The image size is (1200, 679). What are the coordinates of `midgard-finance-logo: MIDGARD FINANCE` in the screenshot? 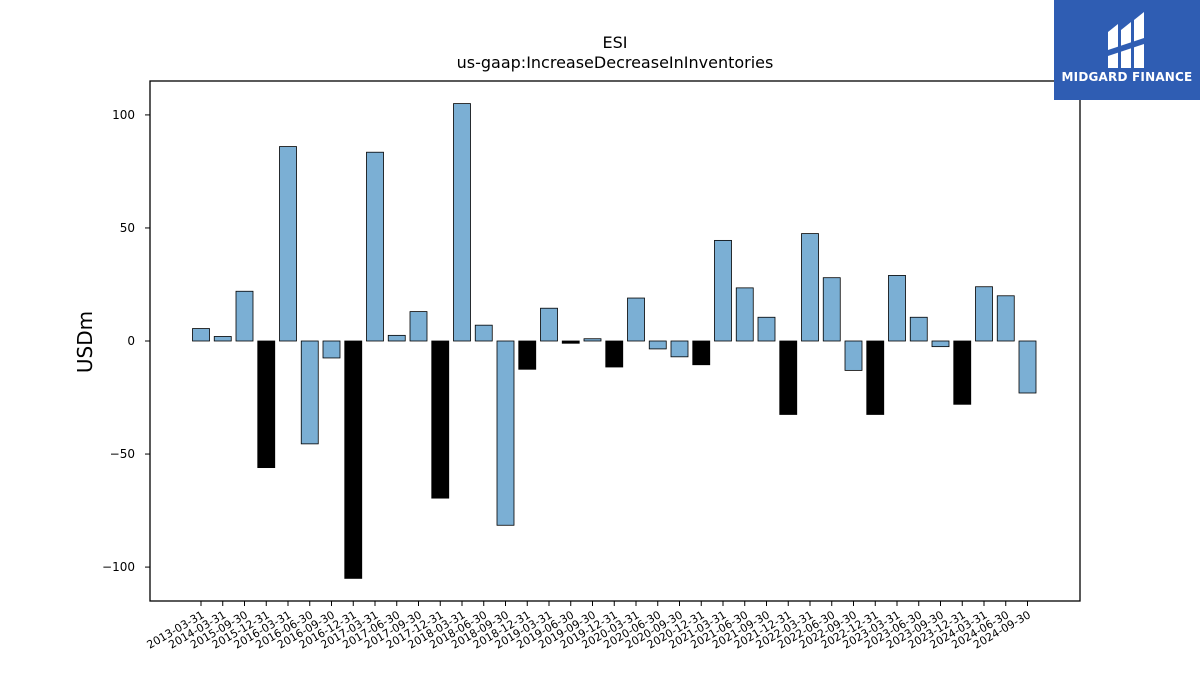 It's located at (1127, 50).